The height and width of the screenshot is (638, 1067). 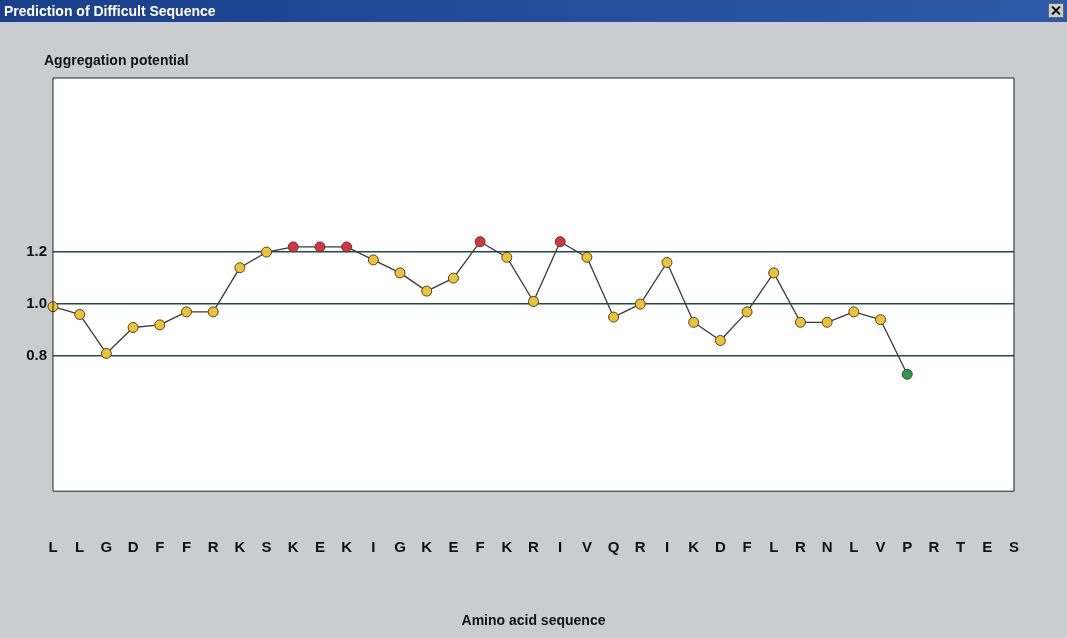 What do you see at coordinates (116, 60) in the screenshot?
I see `y-axis-title: Aggregation potential` at bounding box center [116, 60].